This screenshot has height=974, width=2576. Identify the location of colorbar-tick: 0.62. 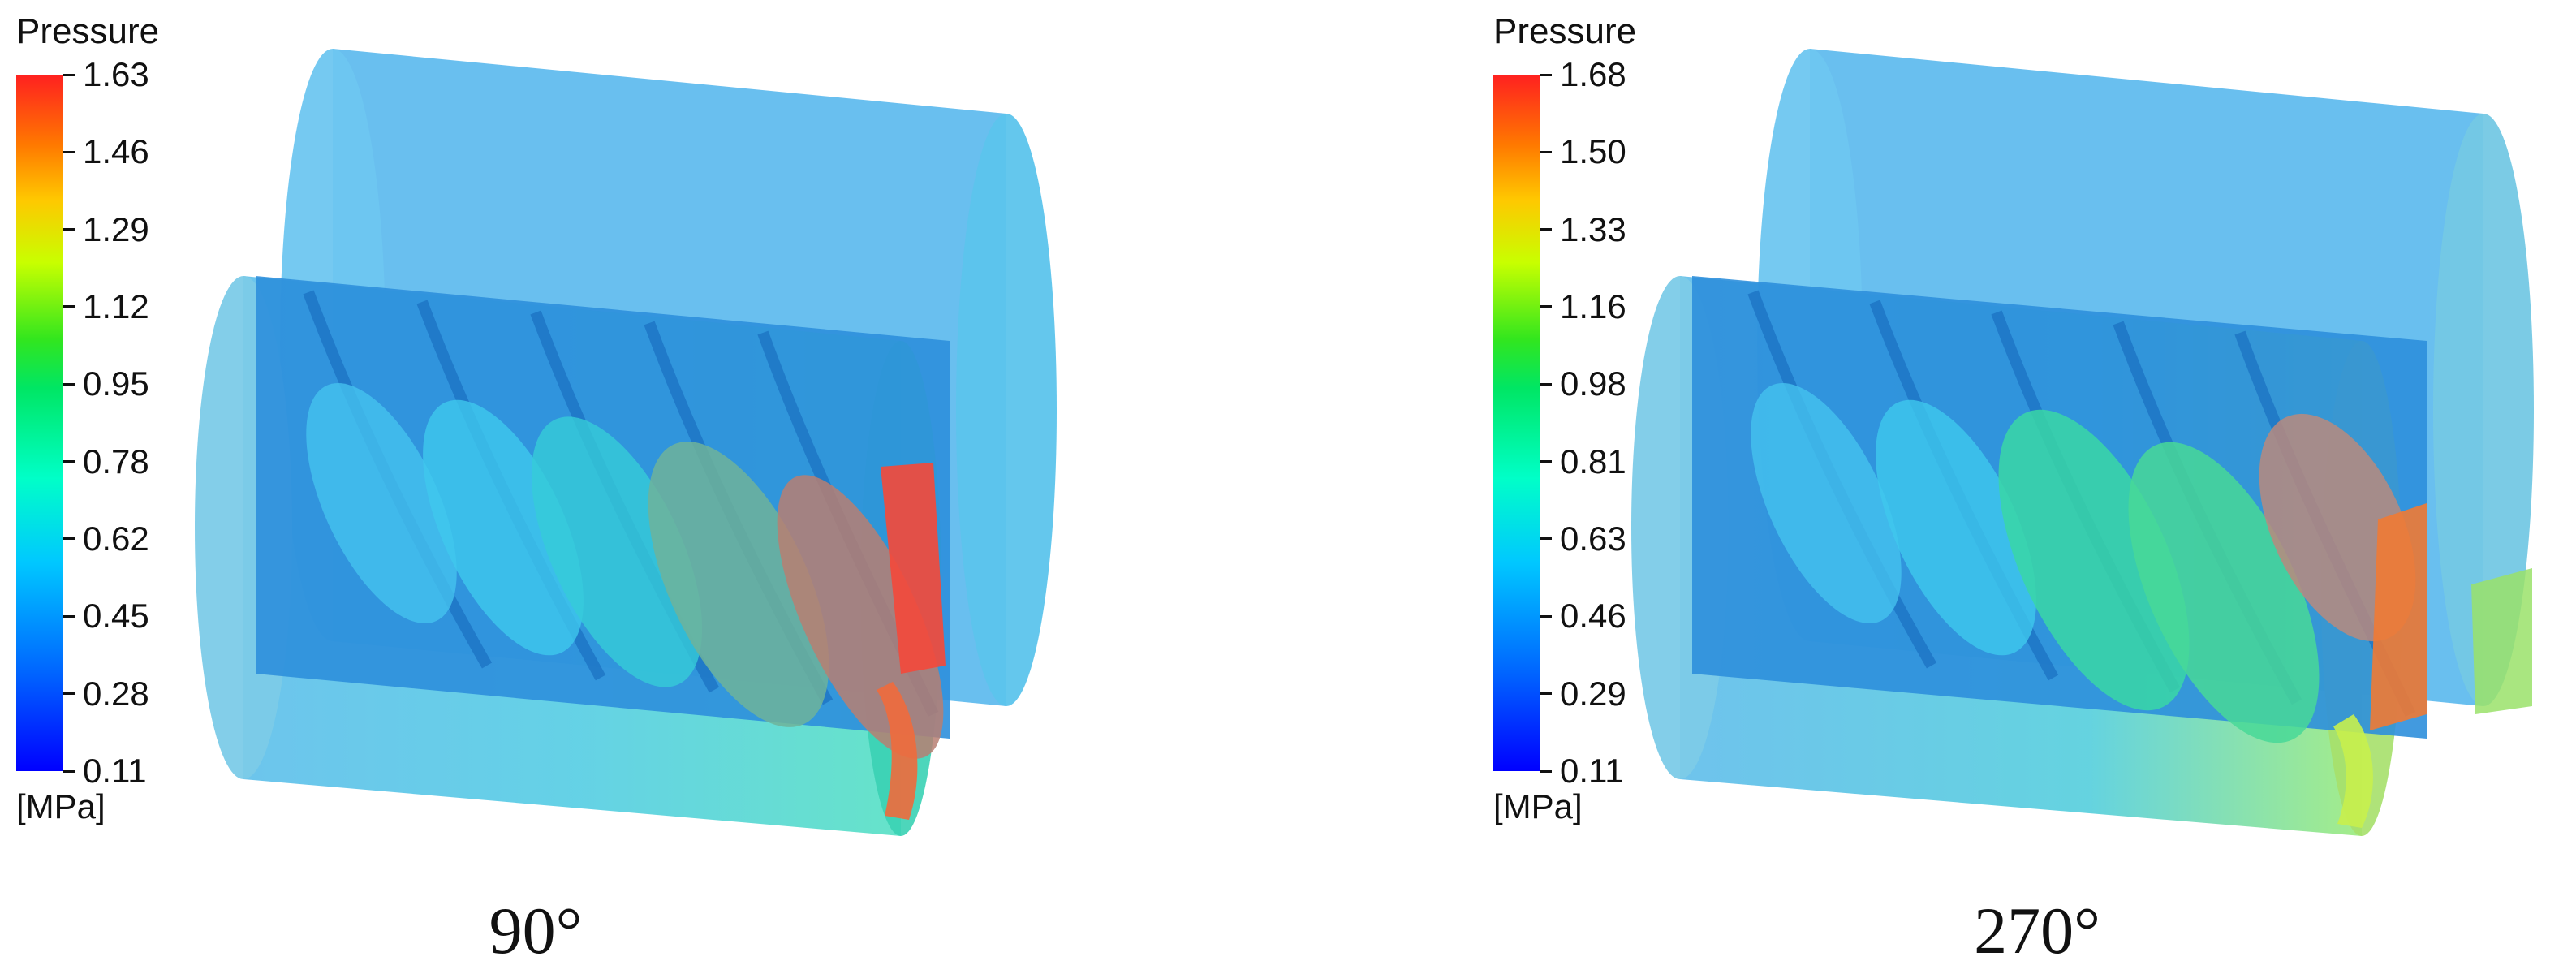
(120, 538).